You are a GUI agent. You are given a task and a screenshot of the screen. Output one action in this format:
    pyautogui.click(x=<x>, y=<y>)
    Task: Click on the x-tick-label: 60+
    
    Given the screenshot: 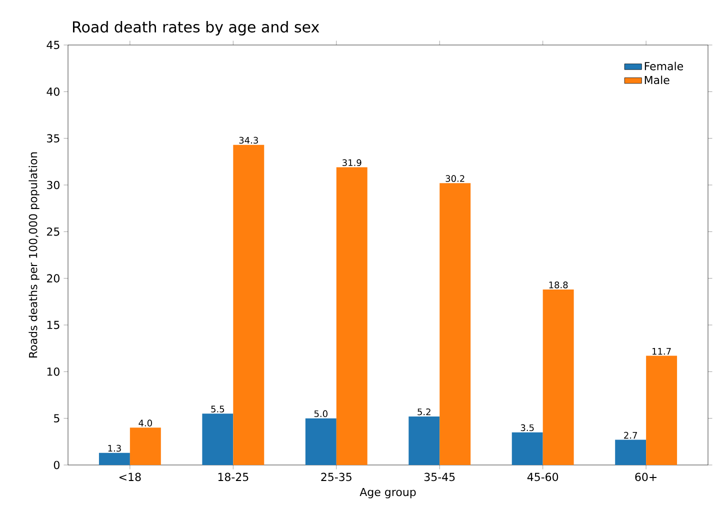 What is the action you would take?
    pyautogui.click(x=645, y=477)
    